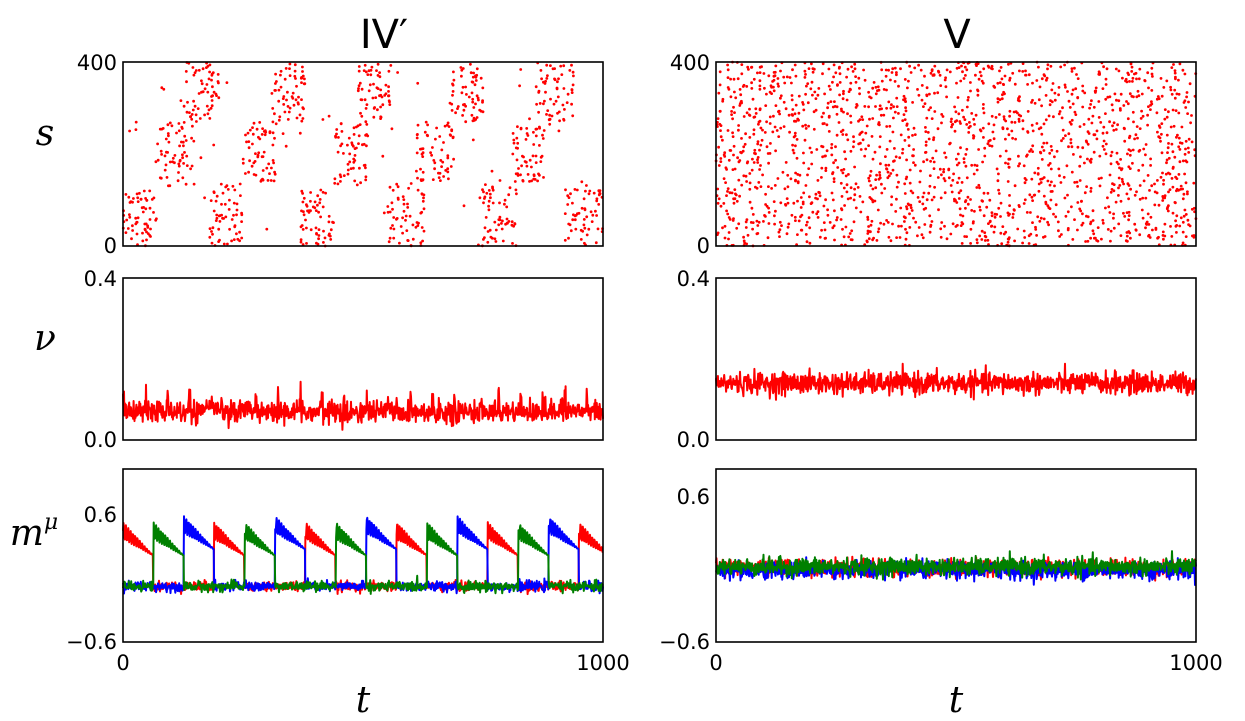  Describe the element at coordinates (690, 63) in the screenshot. I see `ytick-s-top-right: 400` at that location.